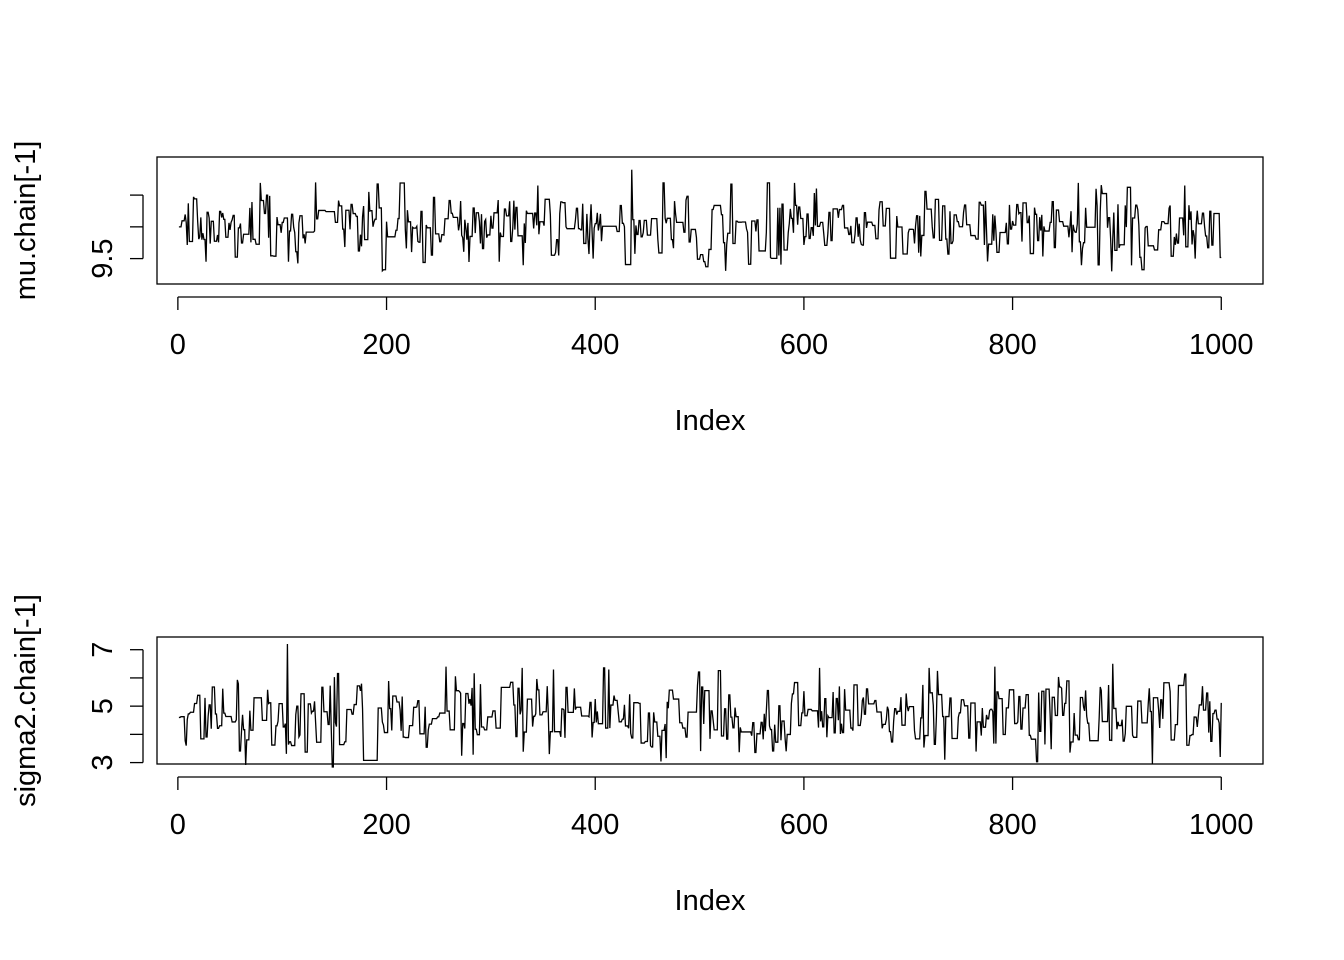 The width and height of the screenshot is (1344, 960). Describe the element at coordinates (710, 901) in the screenshot. I see `x-axis-label-2: Index` at that location.